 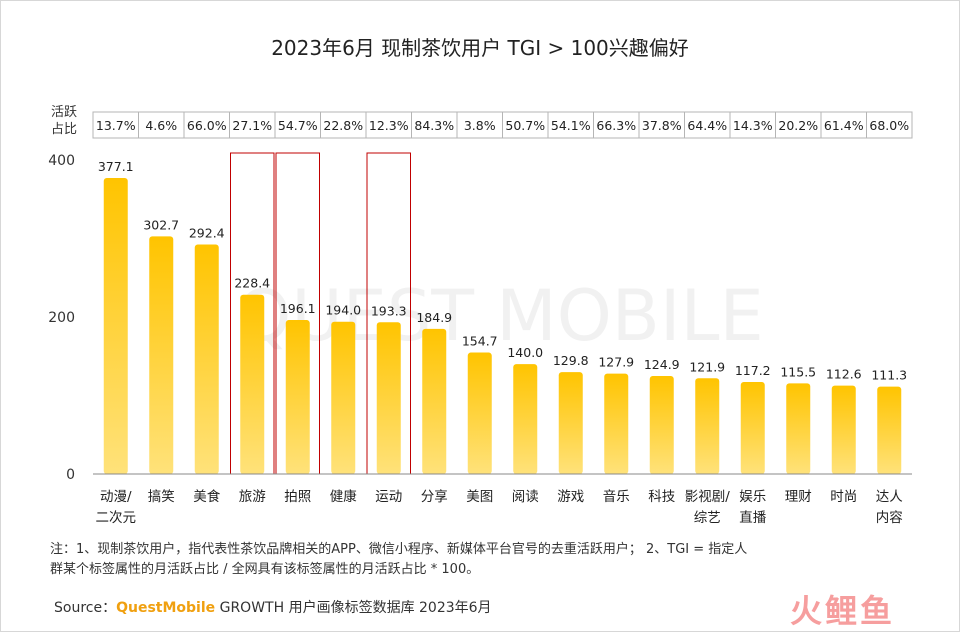 I want to click on brand-logo: 火鲤鱼, so click(x=843, y=611).